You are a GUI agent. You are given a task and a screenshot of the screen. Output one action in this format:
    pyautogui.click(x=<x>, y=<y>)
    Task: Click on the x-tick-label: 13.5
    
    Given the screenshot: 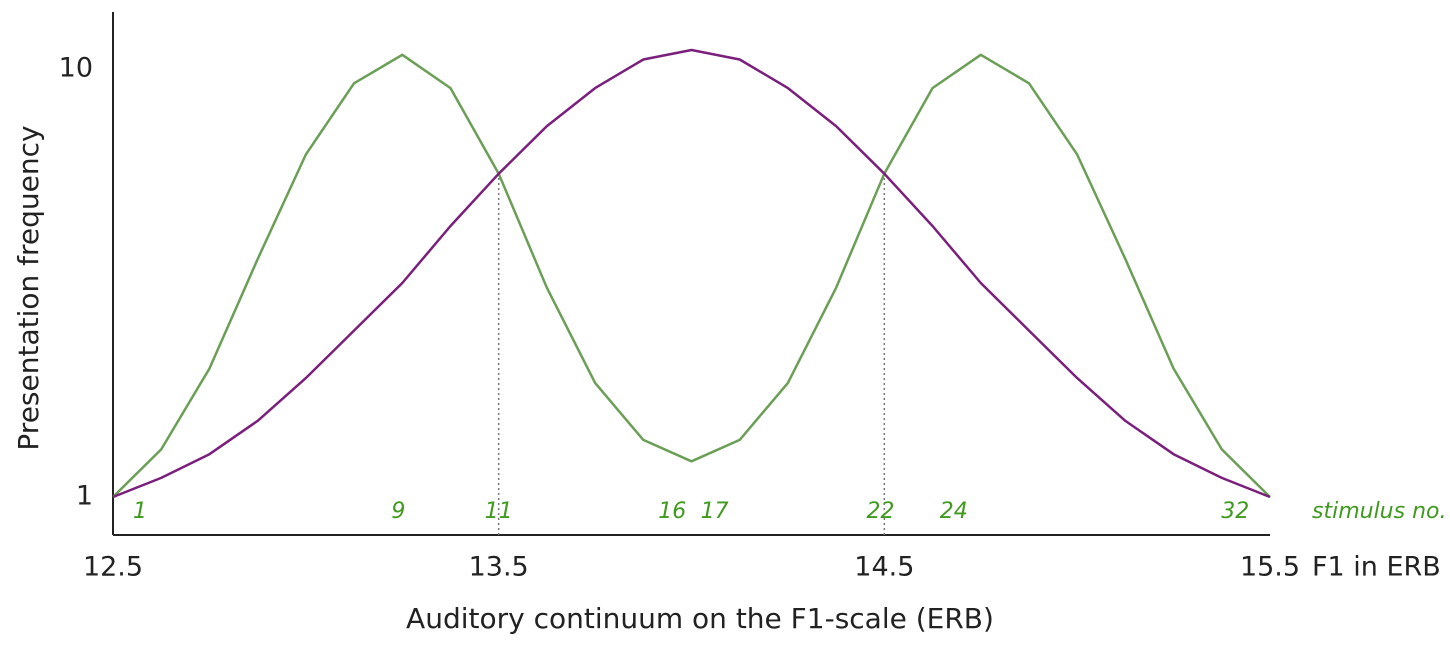 What is the action you would take?
    pyautogui.click(x=499, y=567)
    